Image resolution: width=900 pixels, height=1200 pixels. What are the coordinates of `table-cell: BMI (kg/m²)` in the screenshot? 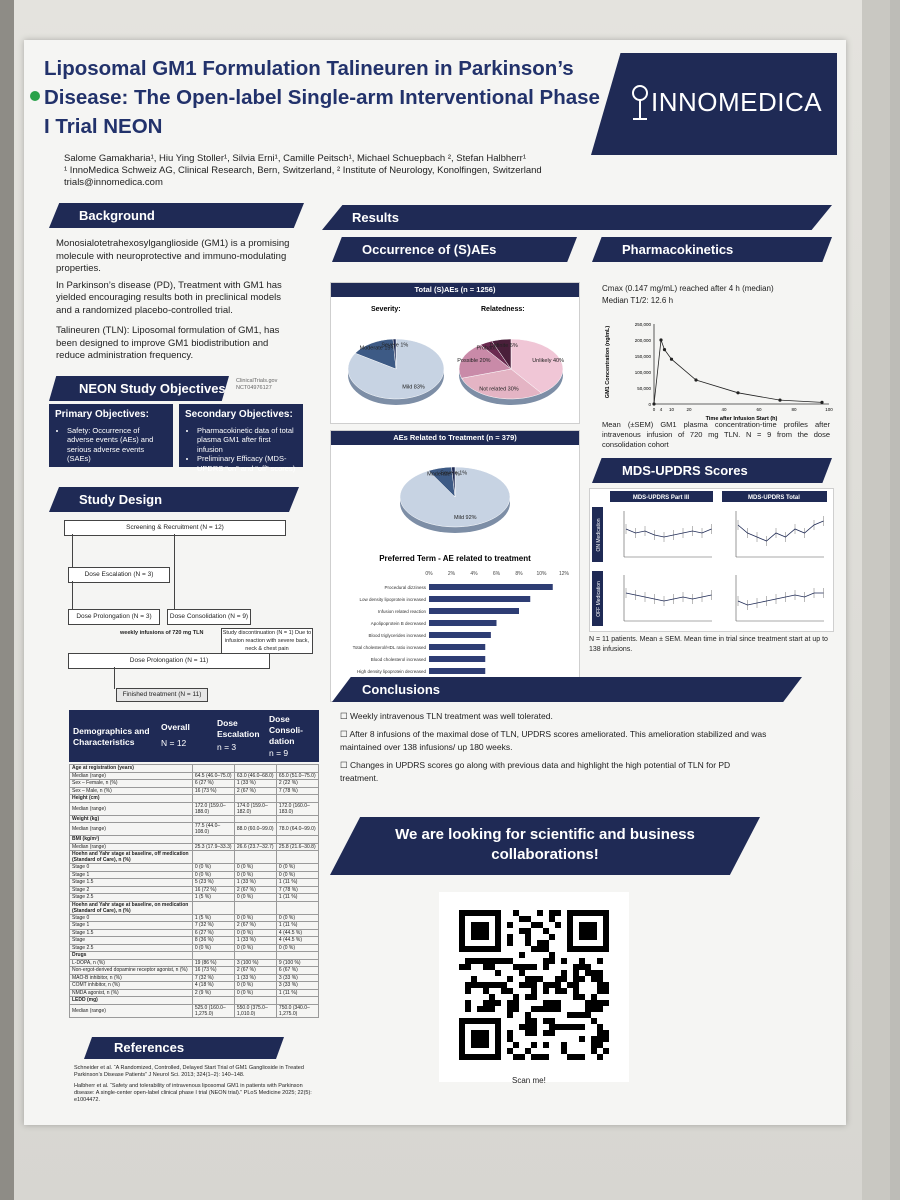 It's located at (131, 839).